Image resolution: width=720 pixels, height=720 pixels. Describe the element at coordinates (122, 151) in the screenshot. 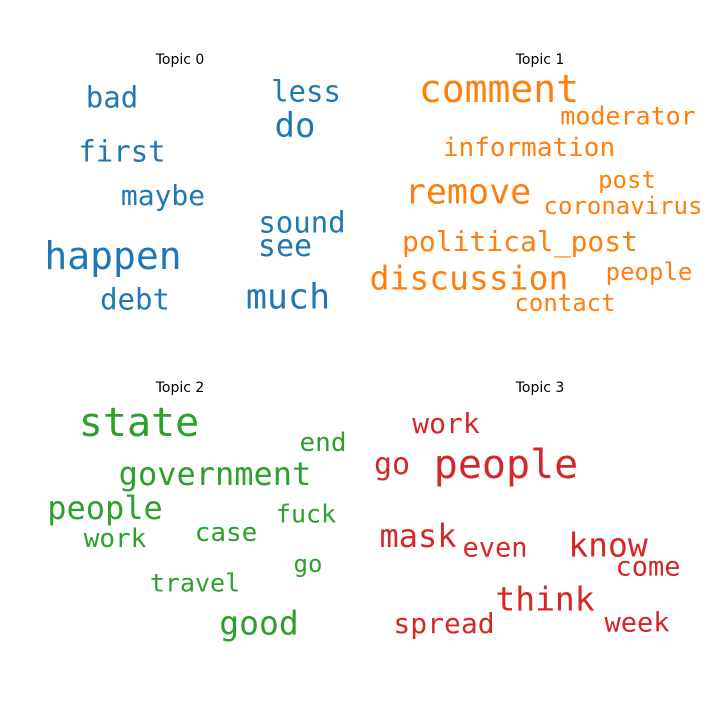

I see `topic-0-word-first: first` at that location.